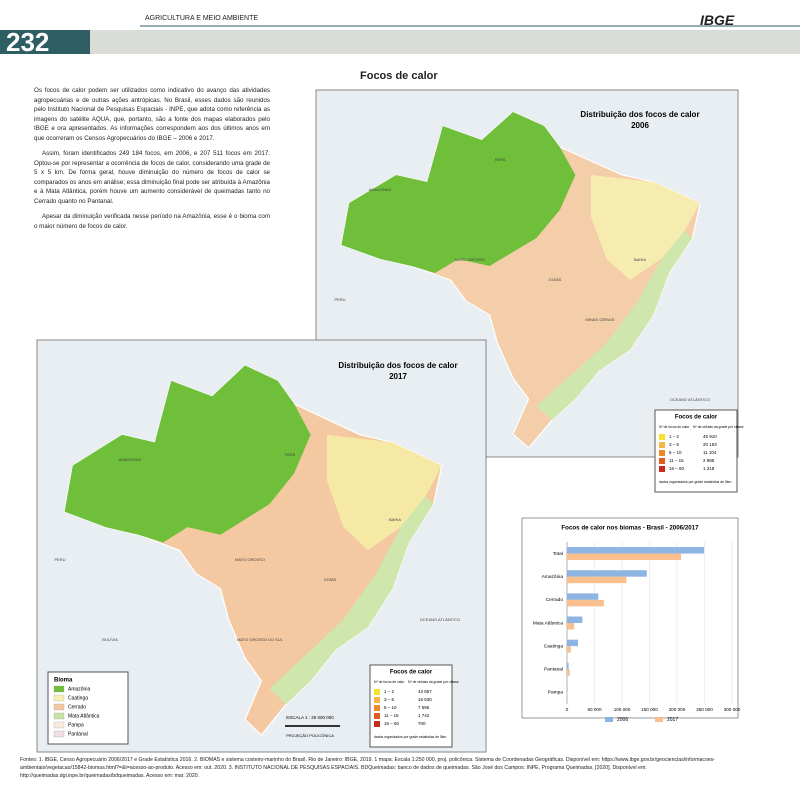 Image resolution: width=800 pixels, height=800 pixels. What do you see at coordinates (553, 577) in the screenshot?
I see `y-tick-label: Amazônia` at bounding box center [553, 577].